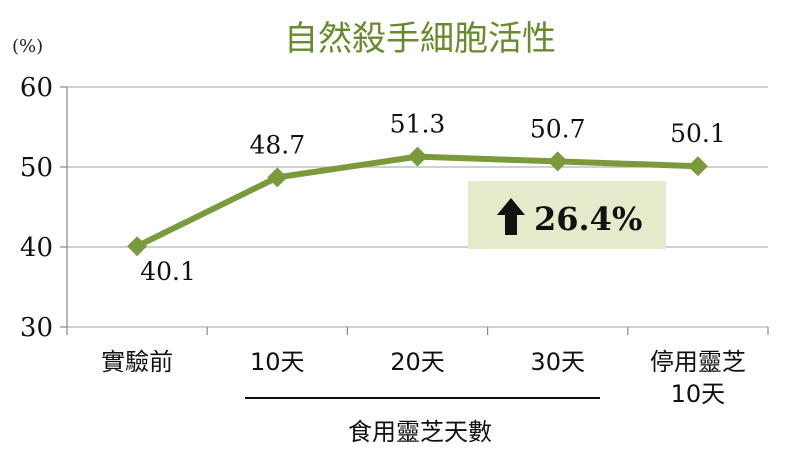  I want to click on x-category-label: 10天, so click(277, 362).